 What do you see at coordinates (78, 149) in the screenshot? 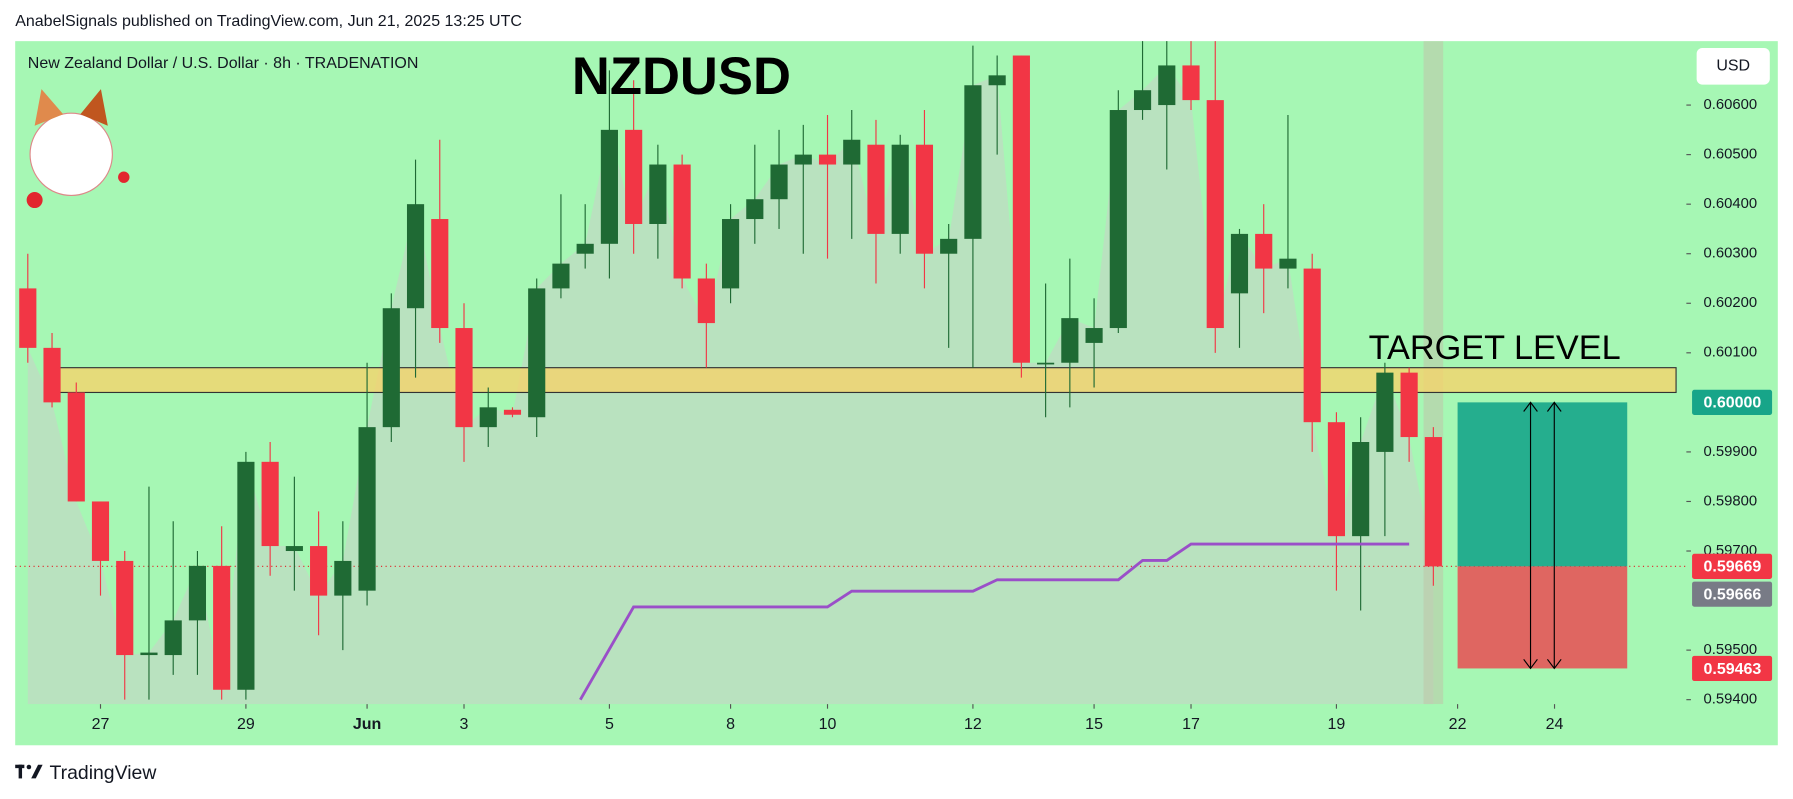
I see `mascot` at bounding box center [78, 149].